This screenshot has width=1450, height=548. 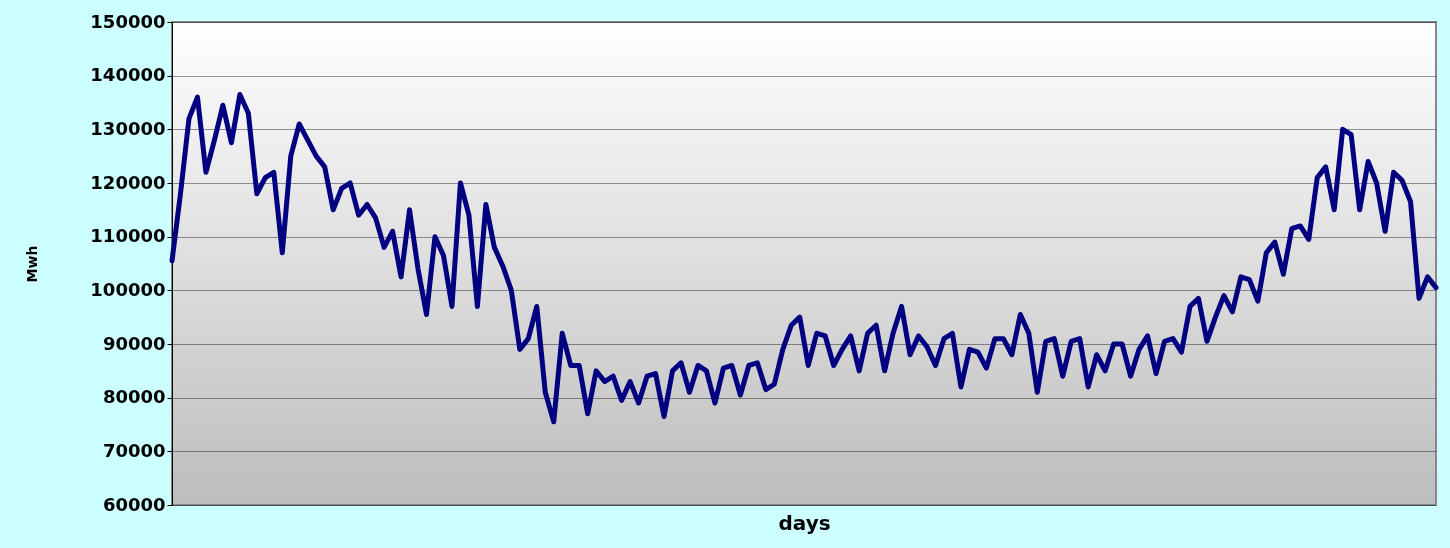 I want to click on y-tick-label: 130000, so click(x=128, y=128).